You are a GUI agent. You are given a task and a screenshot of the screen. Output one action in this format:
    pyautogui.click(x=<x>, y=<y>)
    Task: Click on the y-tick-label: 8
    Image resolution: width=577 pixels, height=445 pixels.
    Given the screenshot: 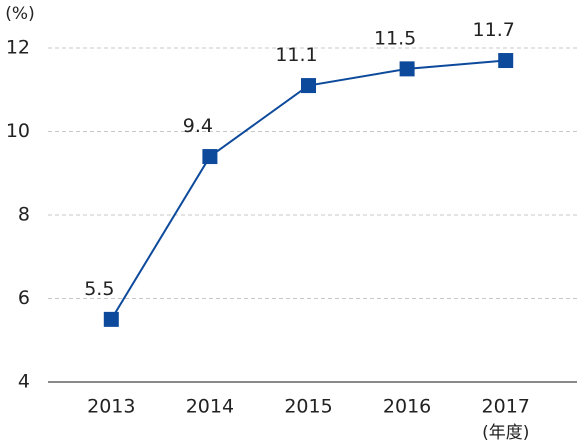 What is the action you would take?
    pyautogui.click(x=24, y=215)
    